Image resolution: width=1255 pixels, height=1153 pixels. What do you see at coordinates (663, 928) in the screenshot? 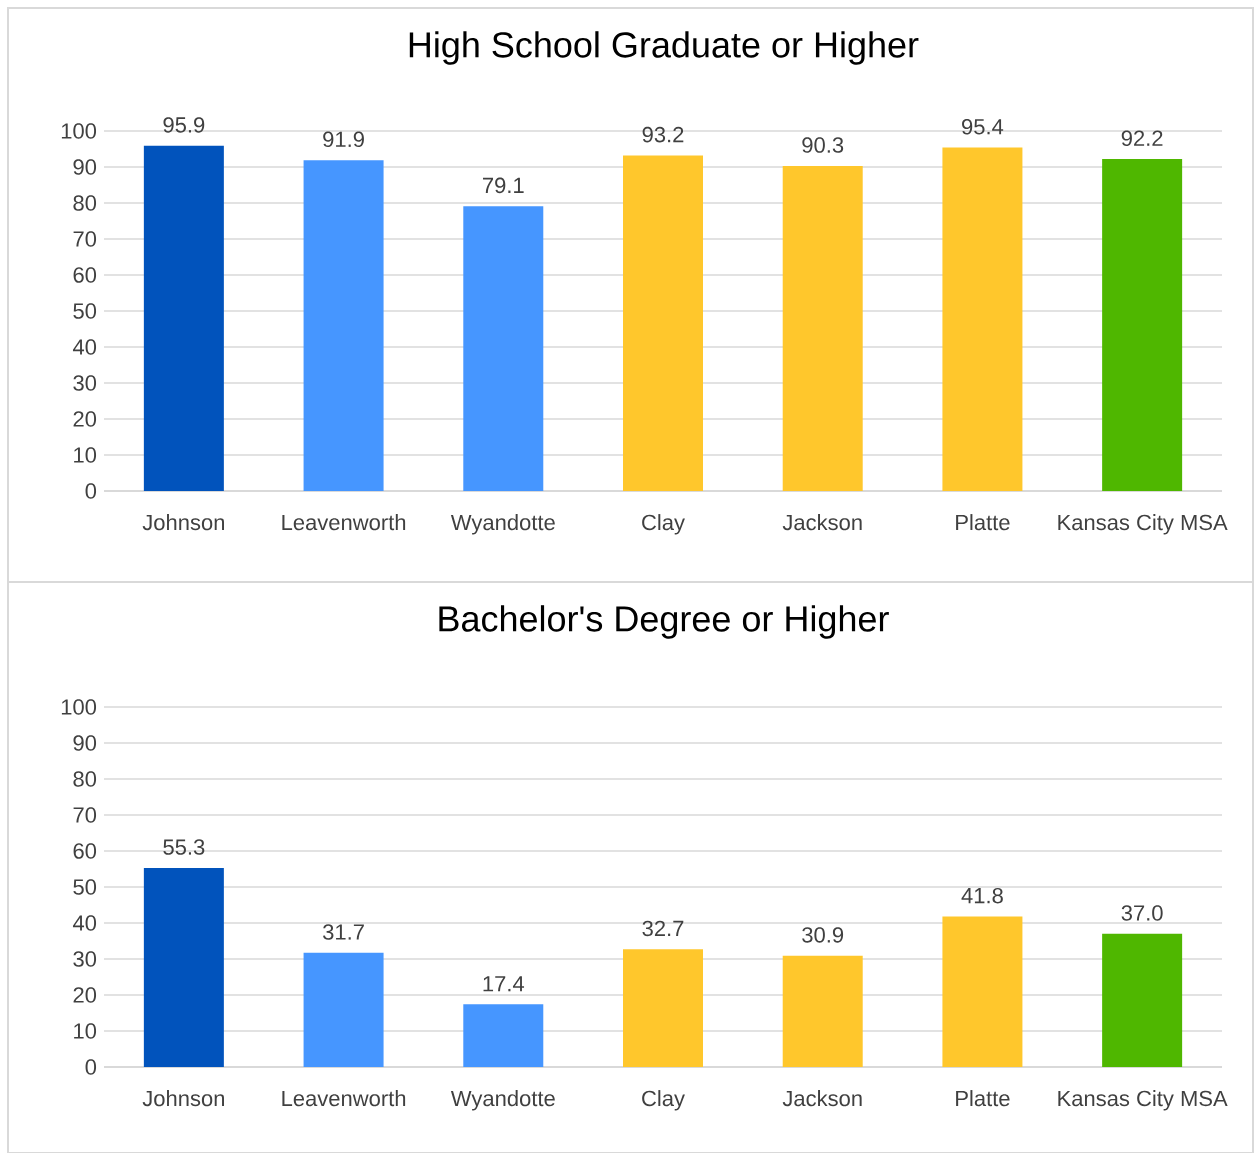
I see `data-label: 32.7` at bounding box center [663, 928].